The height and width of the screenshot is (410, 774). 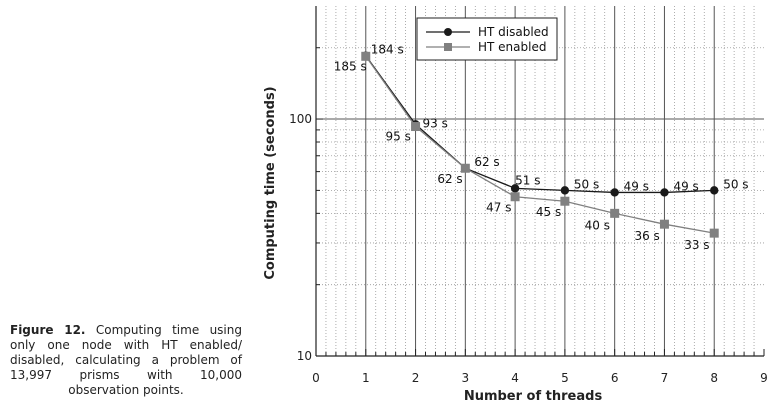 I want to click on legend-label-ht-disabled: HT disabled, so click(x=513, y=32).